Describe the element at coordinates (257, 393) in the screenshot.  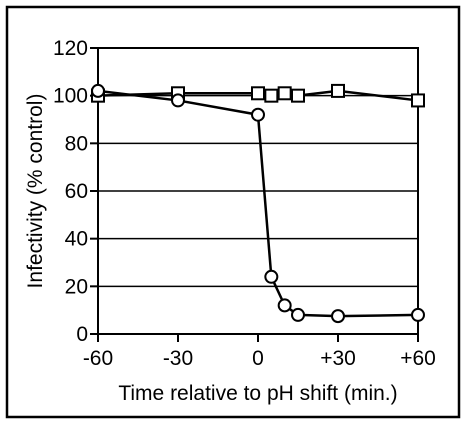
I see `x-axis-title: Time relative to pH shift (min.)` at that location.